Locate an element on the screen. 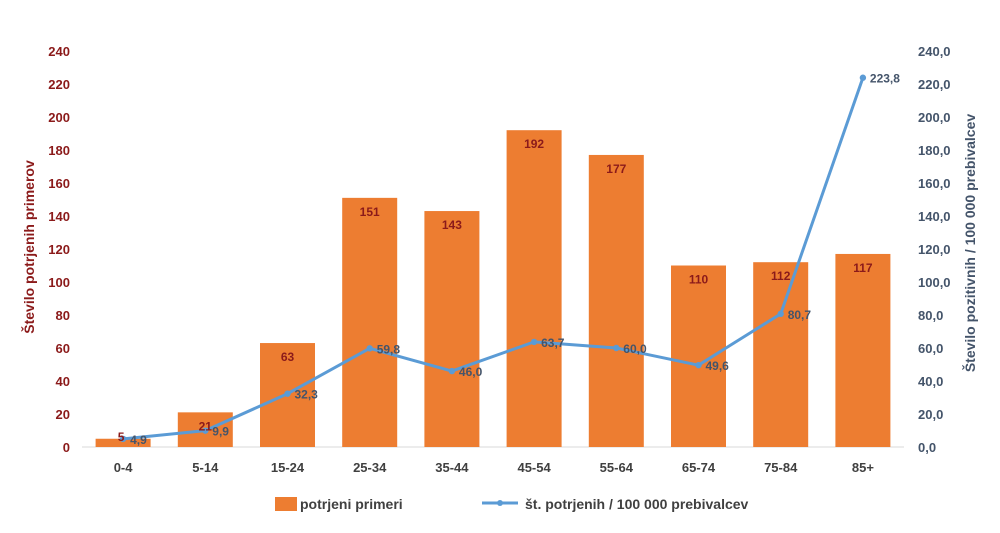 The image size is (1000, 533). right-tick-label: 180,0 is located at coordinates (934, 150).